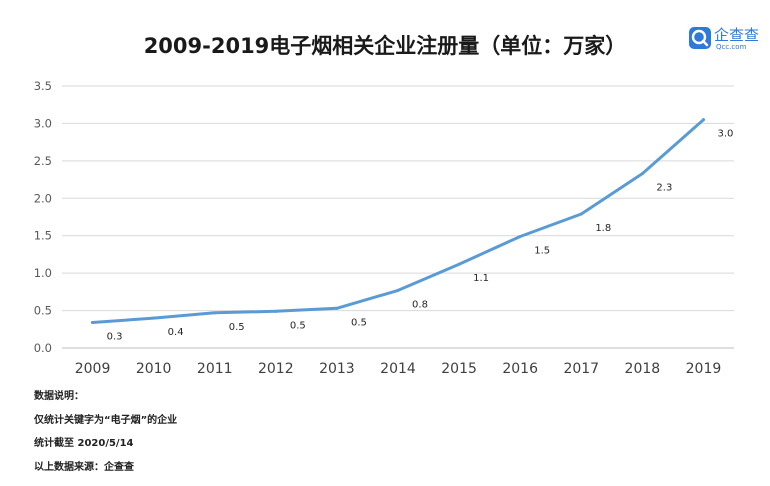  I want to click on y-tick-label: 3.0, so click(43, 123).